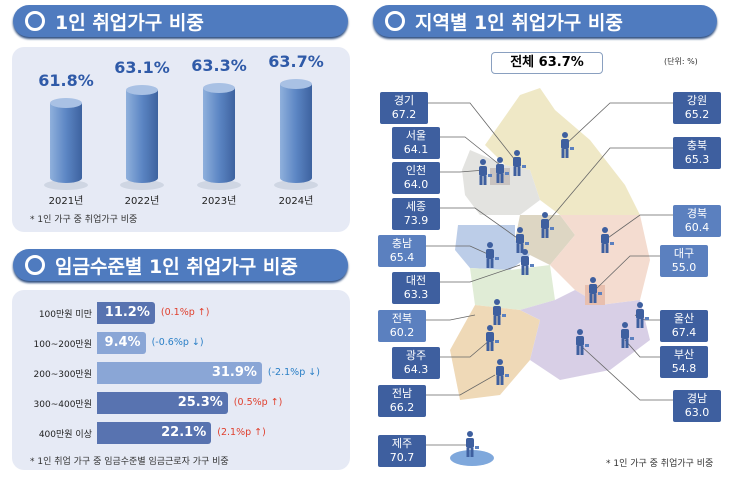 The height and width of the screenshot is (478, 730). Describe the element at coordinates (404, 100) in the screenshot. I see `region-name: 경기` at that location.